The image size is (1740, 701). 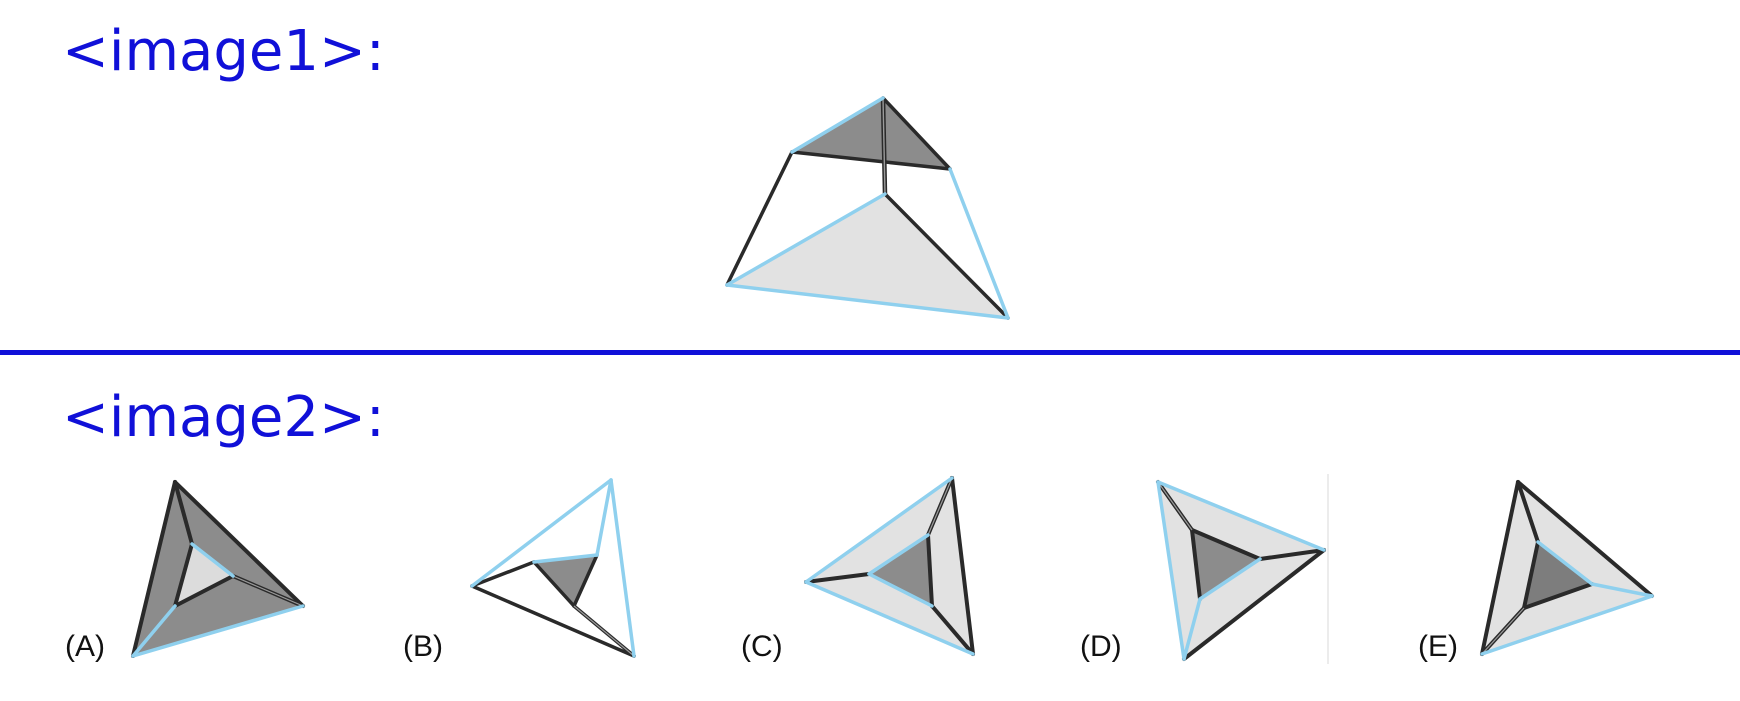 I want to click on main-frustum-figure, so click(x=867, y=208).